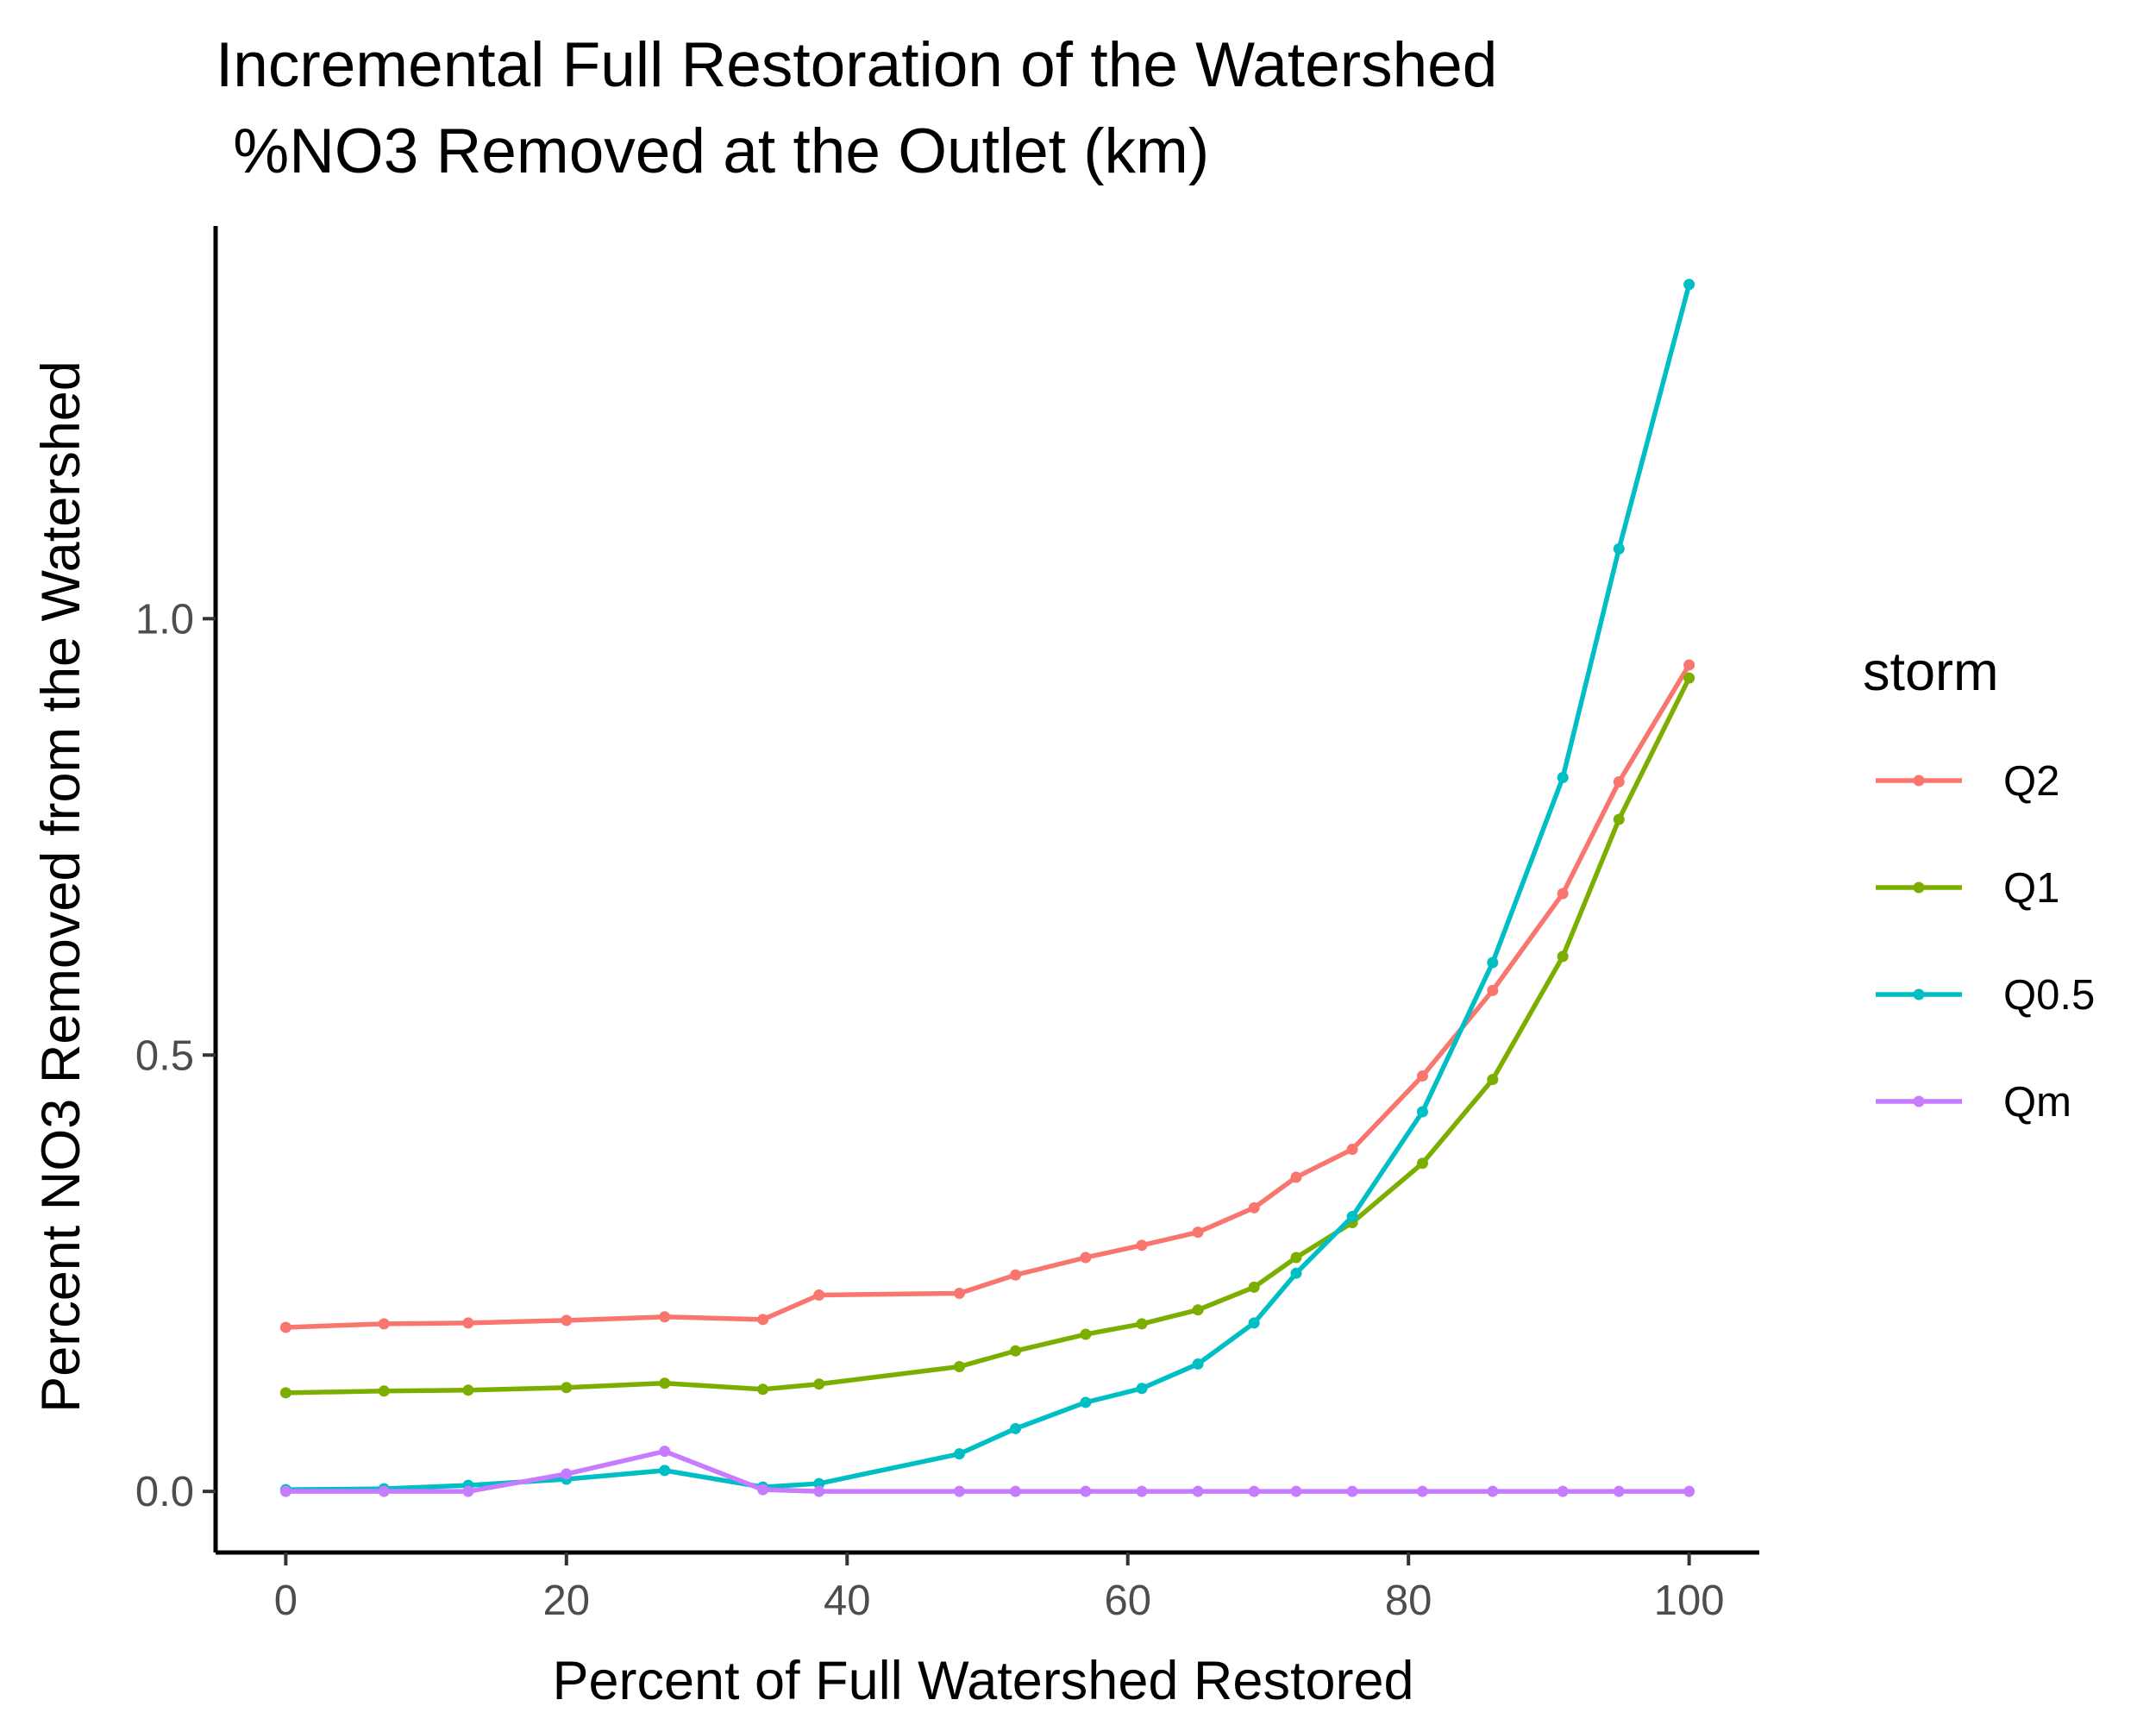 The height and width of the screenshot is (1725, 2156). What do you see at coordinates (164, 1492) in the screenshot?
I see `y-tick-label: 0.0` at bounding box center [164, 1492].